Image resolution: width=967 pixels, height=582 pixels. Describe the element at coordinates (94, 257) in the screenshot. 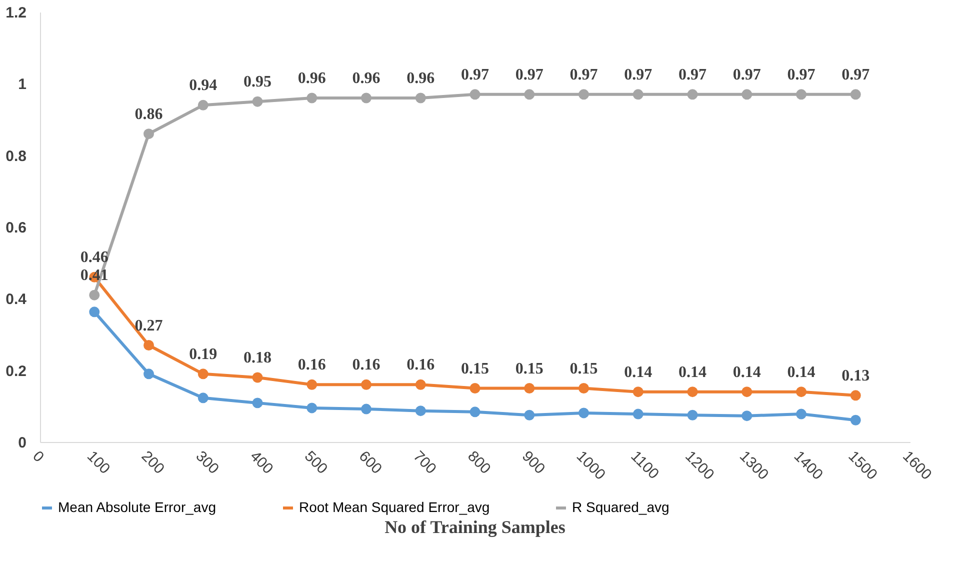

I see `data-label: 0.46` at that location.